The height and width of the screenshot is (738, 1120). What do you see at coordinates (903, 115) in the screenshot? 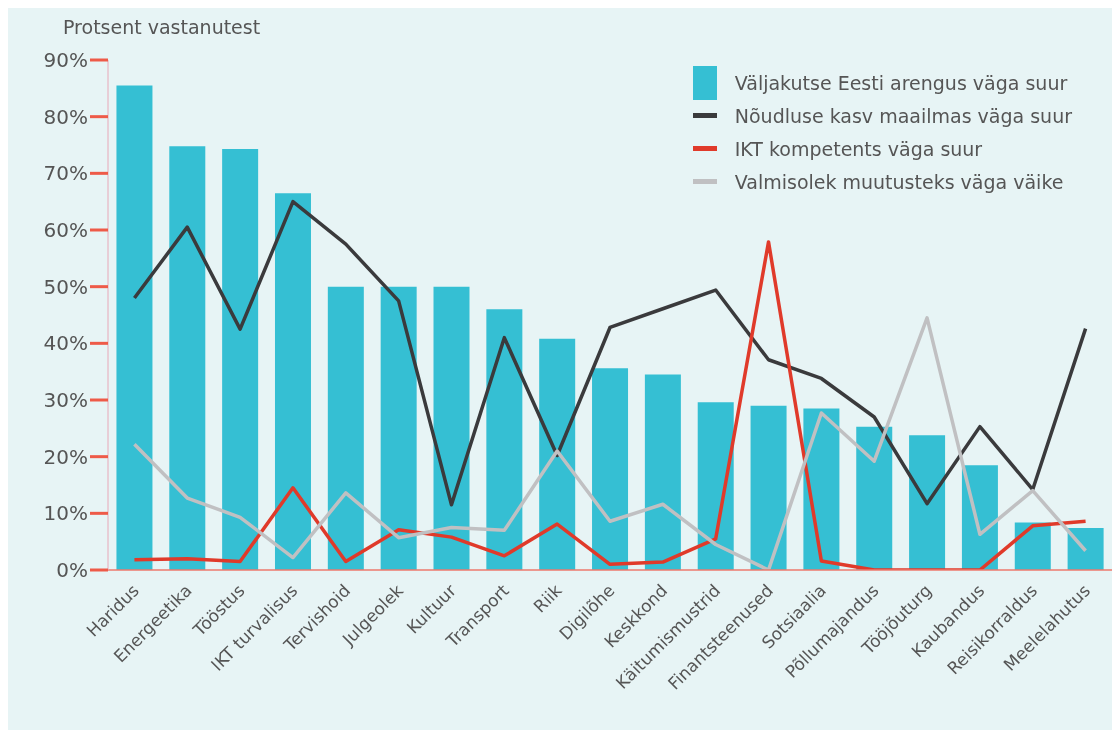
I see `legend-label: Nõudluse kasv maailmas väga suur` at bounding box center [903, 115].